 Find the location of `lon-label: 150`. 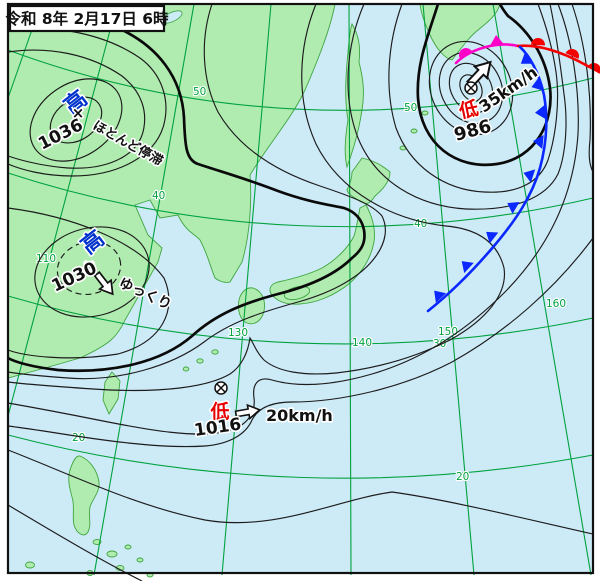

lon-label: 150 is located at coordinates (448, 332).